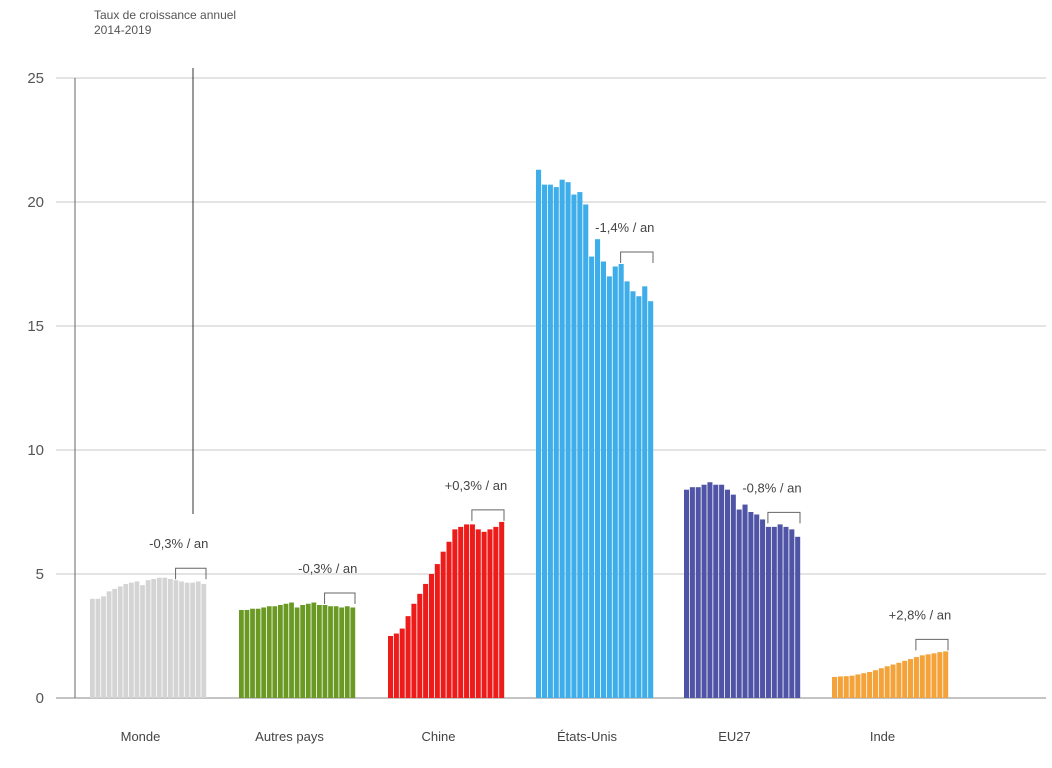 The width and height of the screenshot is (1052, 768). I want to click on y-tick-label: 25, so click(35, 78).